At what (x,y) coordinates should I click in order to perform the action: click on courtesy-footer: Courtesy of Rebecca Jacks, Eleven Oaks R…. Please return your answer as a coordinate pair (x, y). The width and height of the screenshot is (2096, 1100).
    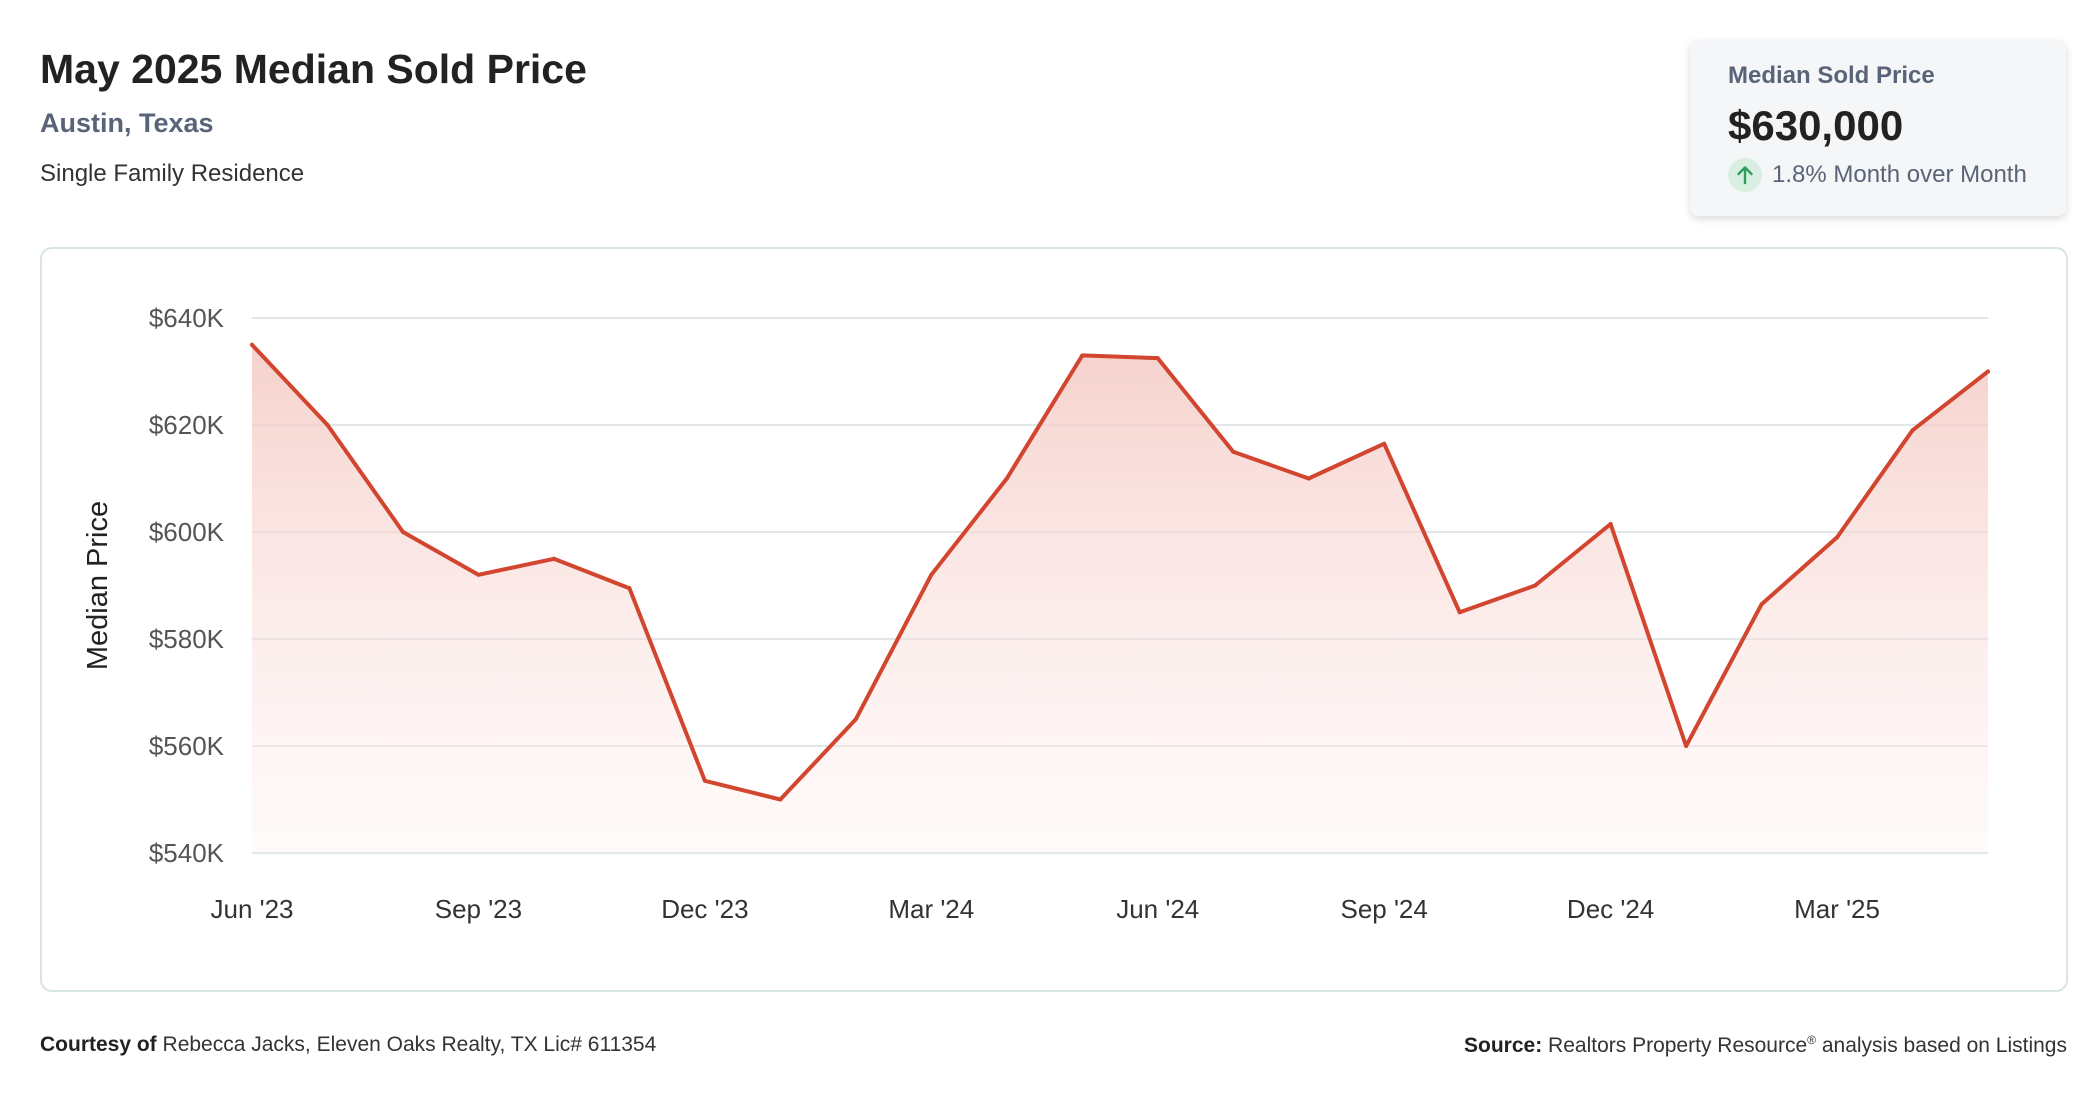
    Looking at the image, I should click on (348, 1045).